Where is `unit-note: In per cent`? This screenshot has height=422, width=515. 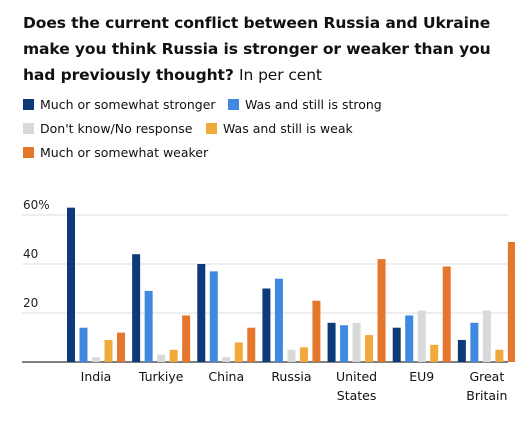 unit-note: In per cent is located at coordinates (280, 75).